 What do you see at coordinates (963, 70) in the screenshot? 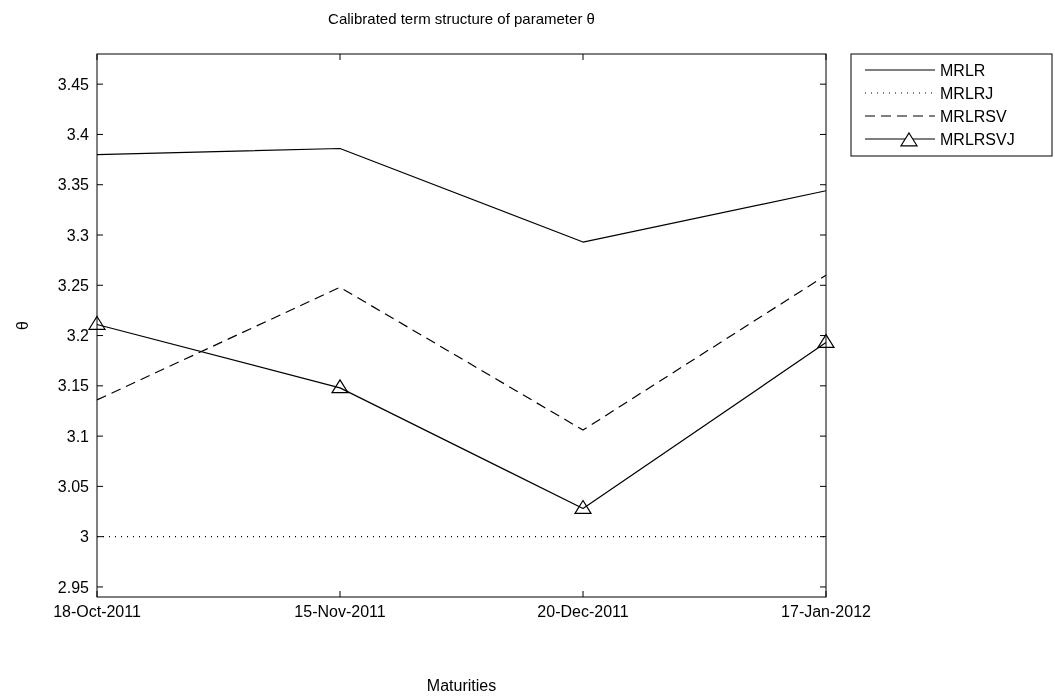
I see `legend-label: MRLR` at bounding box center [963, 70].